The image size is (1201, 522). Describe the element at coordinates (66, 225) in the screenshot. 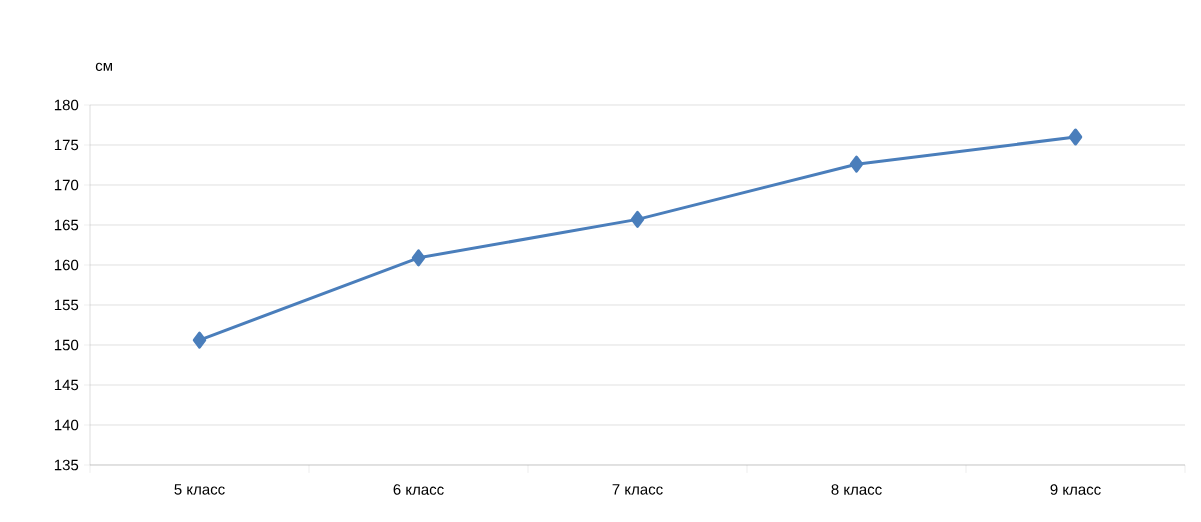

I see `y-tick-label: 165` at that location.